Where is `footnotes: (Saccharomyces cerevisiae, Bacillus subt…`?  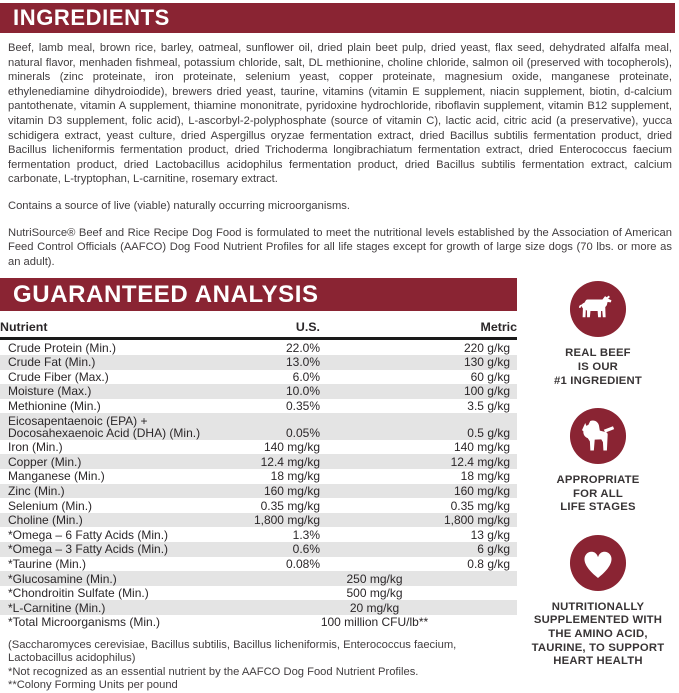
footnotes: (Saccharomyces cerevisiae, Bacillus subt… is located at coordinates (254, 666).